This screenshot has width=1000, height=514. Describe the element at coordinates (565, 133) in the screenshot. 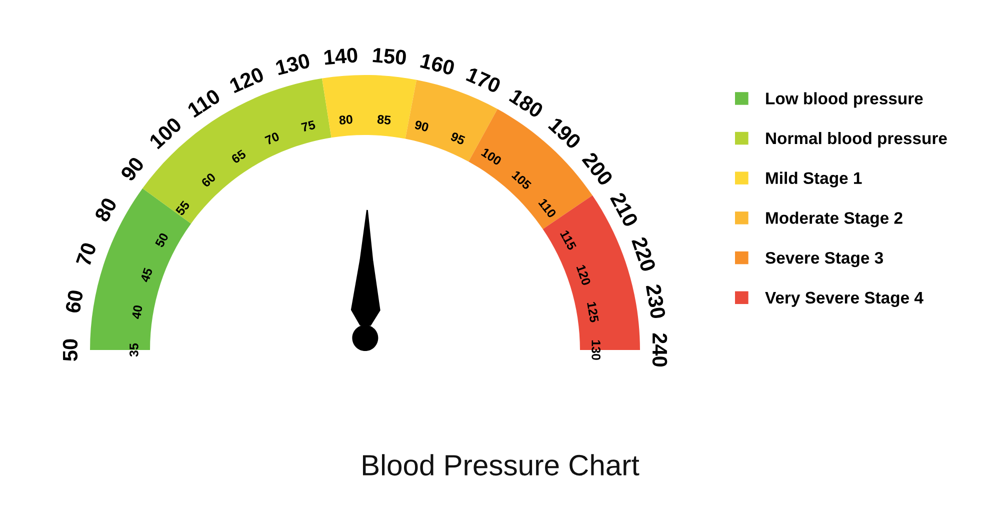

I see `text: 190` at that location.